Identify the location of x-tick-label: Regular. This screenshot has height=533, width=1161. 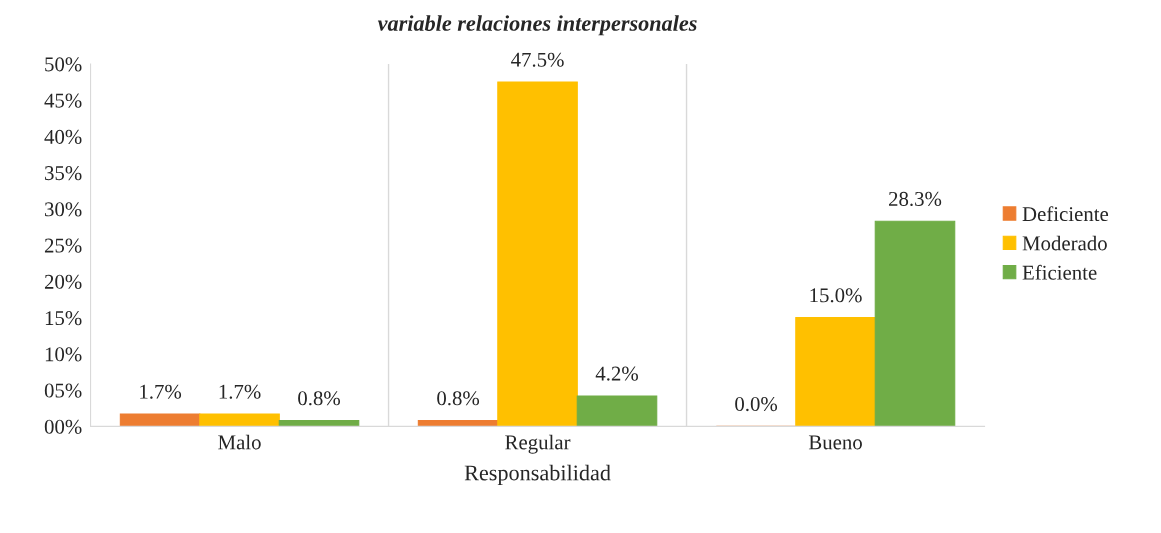
(538, 444).